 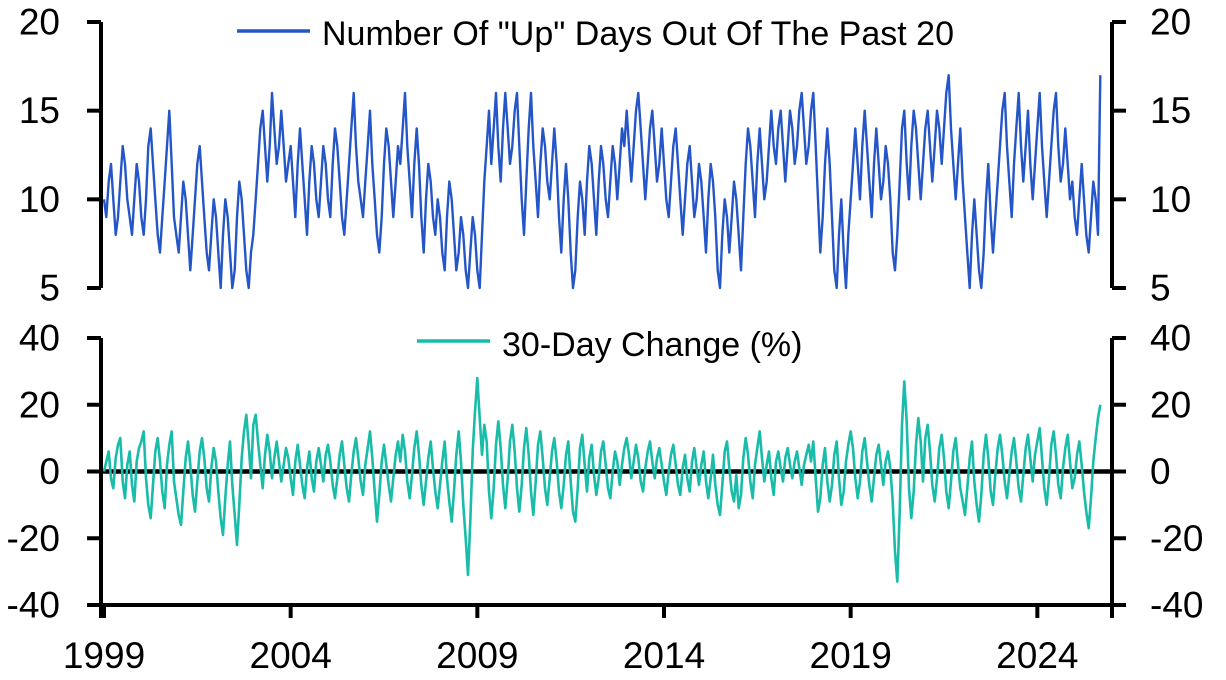 What do you see at coordinates (664, 655) in the screenshot?
I see `x-tick-label: 2014` at bounding box center [664, 655].